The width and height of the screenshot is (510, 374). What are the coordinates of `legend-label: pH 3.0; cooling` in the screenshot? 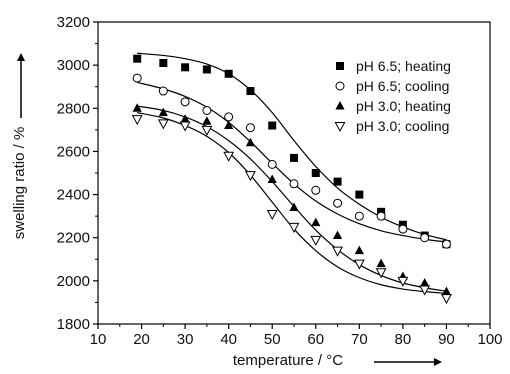 It's located at (402, 126).